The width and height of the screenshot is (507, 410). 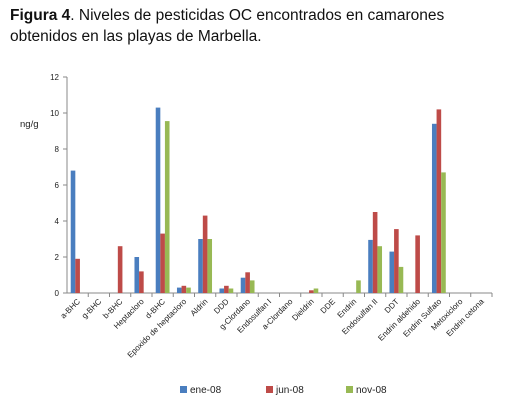 What do you see at coordinates (137, 275) in the screenshot?
I see `bar-ene-08-heptacloro` at bounding box center [137, 275].